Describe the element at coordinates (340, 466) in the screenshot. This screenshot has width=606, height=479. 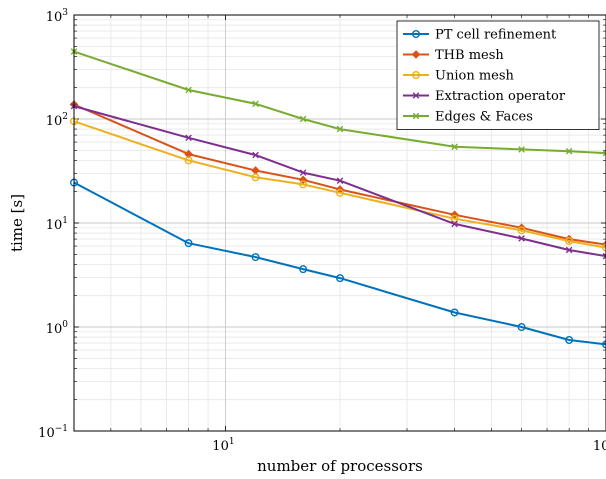
I see `x-axis-label: number of processors` at that location.